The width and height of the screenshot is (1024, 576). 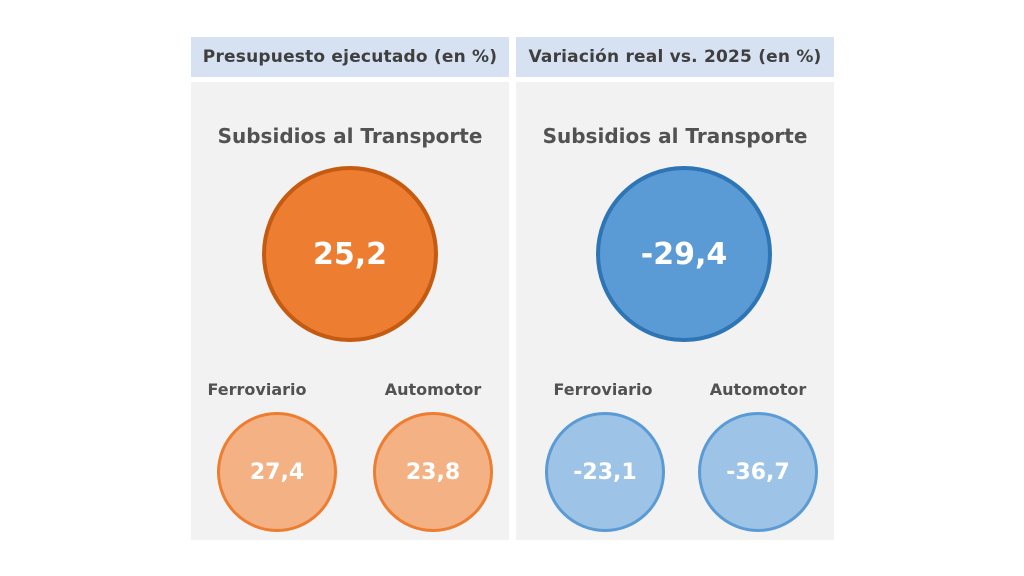 I want to click on ferroviario-value-circle: -23,1, so click(x=605, y=472).